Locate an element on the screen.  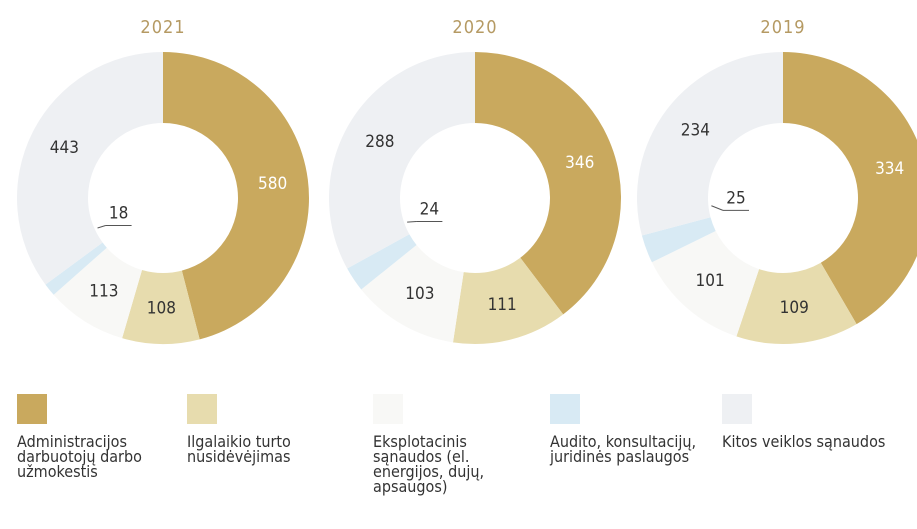
data-label: 288 is located at coordinates (379, 142).